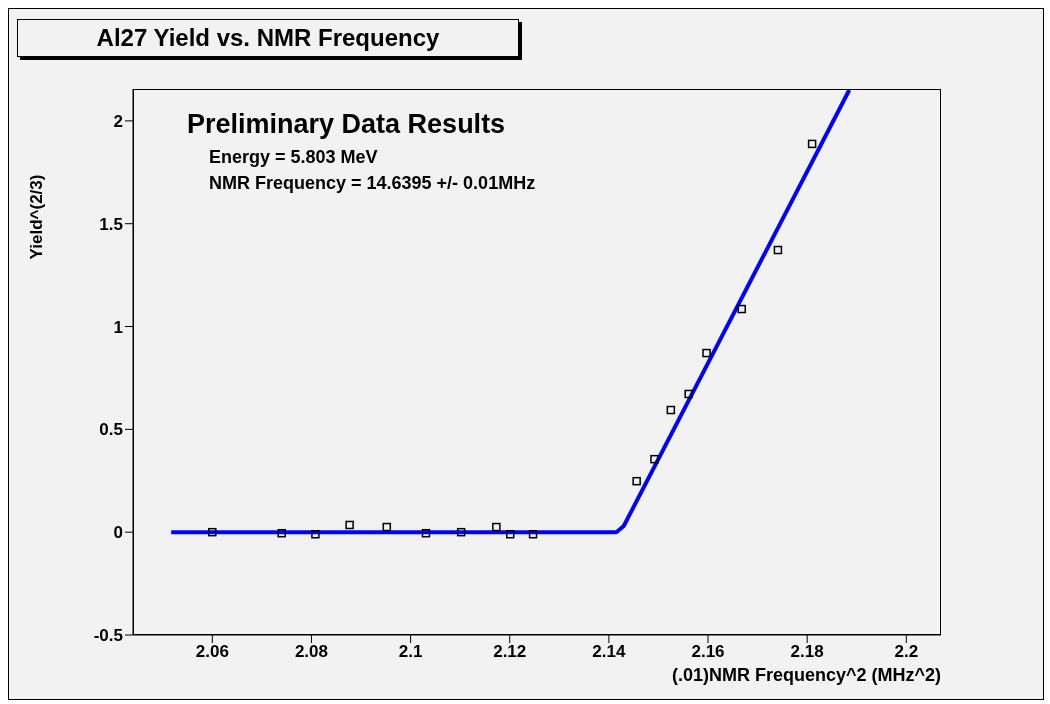 This screenshot has height=704, width=1050. What do you see at coordinates (410, 652) in the screenshot?
I see `x-tick-label: 2.1` at bounding box center [410, 652].